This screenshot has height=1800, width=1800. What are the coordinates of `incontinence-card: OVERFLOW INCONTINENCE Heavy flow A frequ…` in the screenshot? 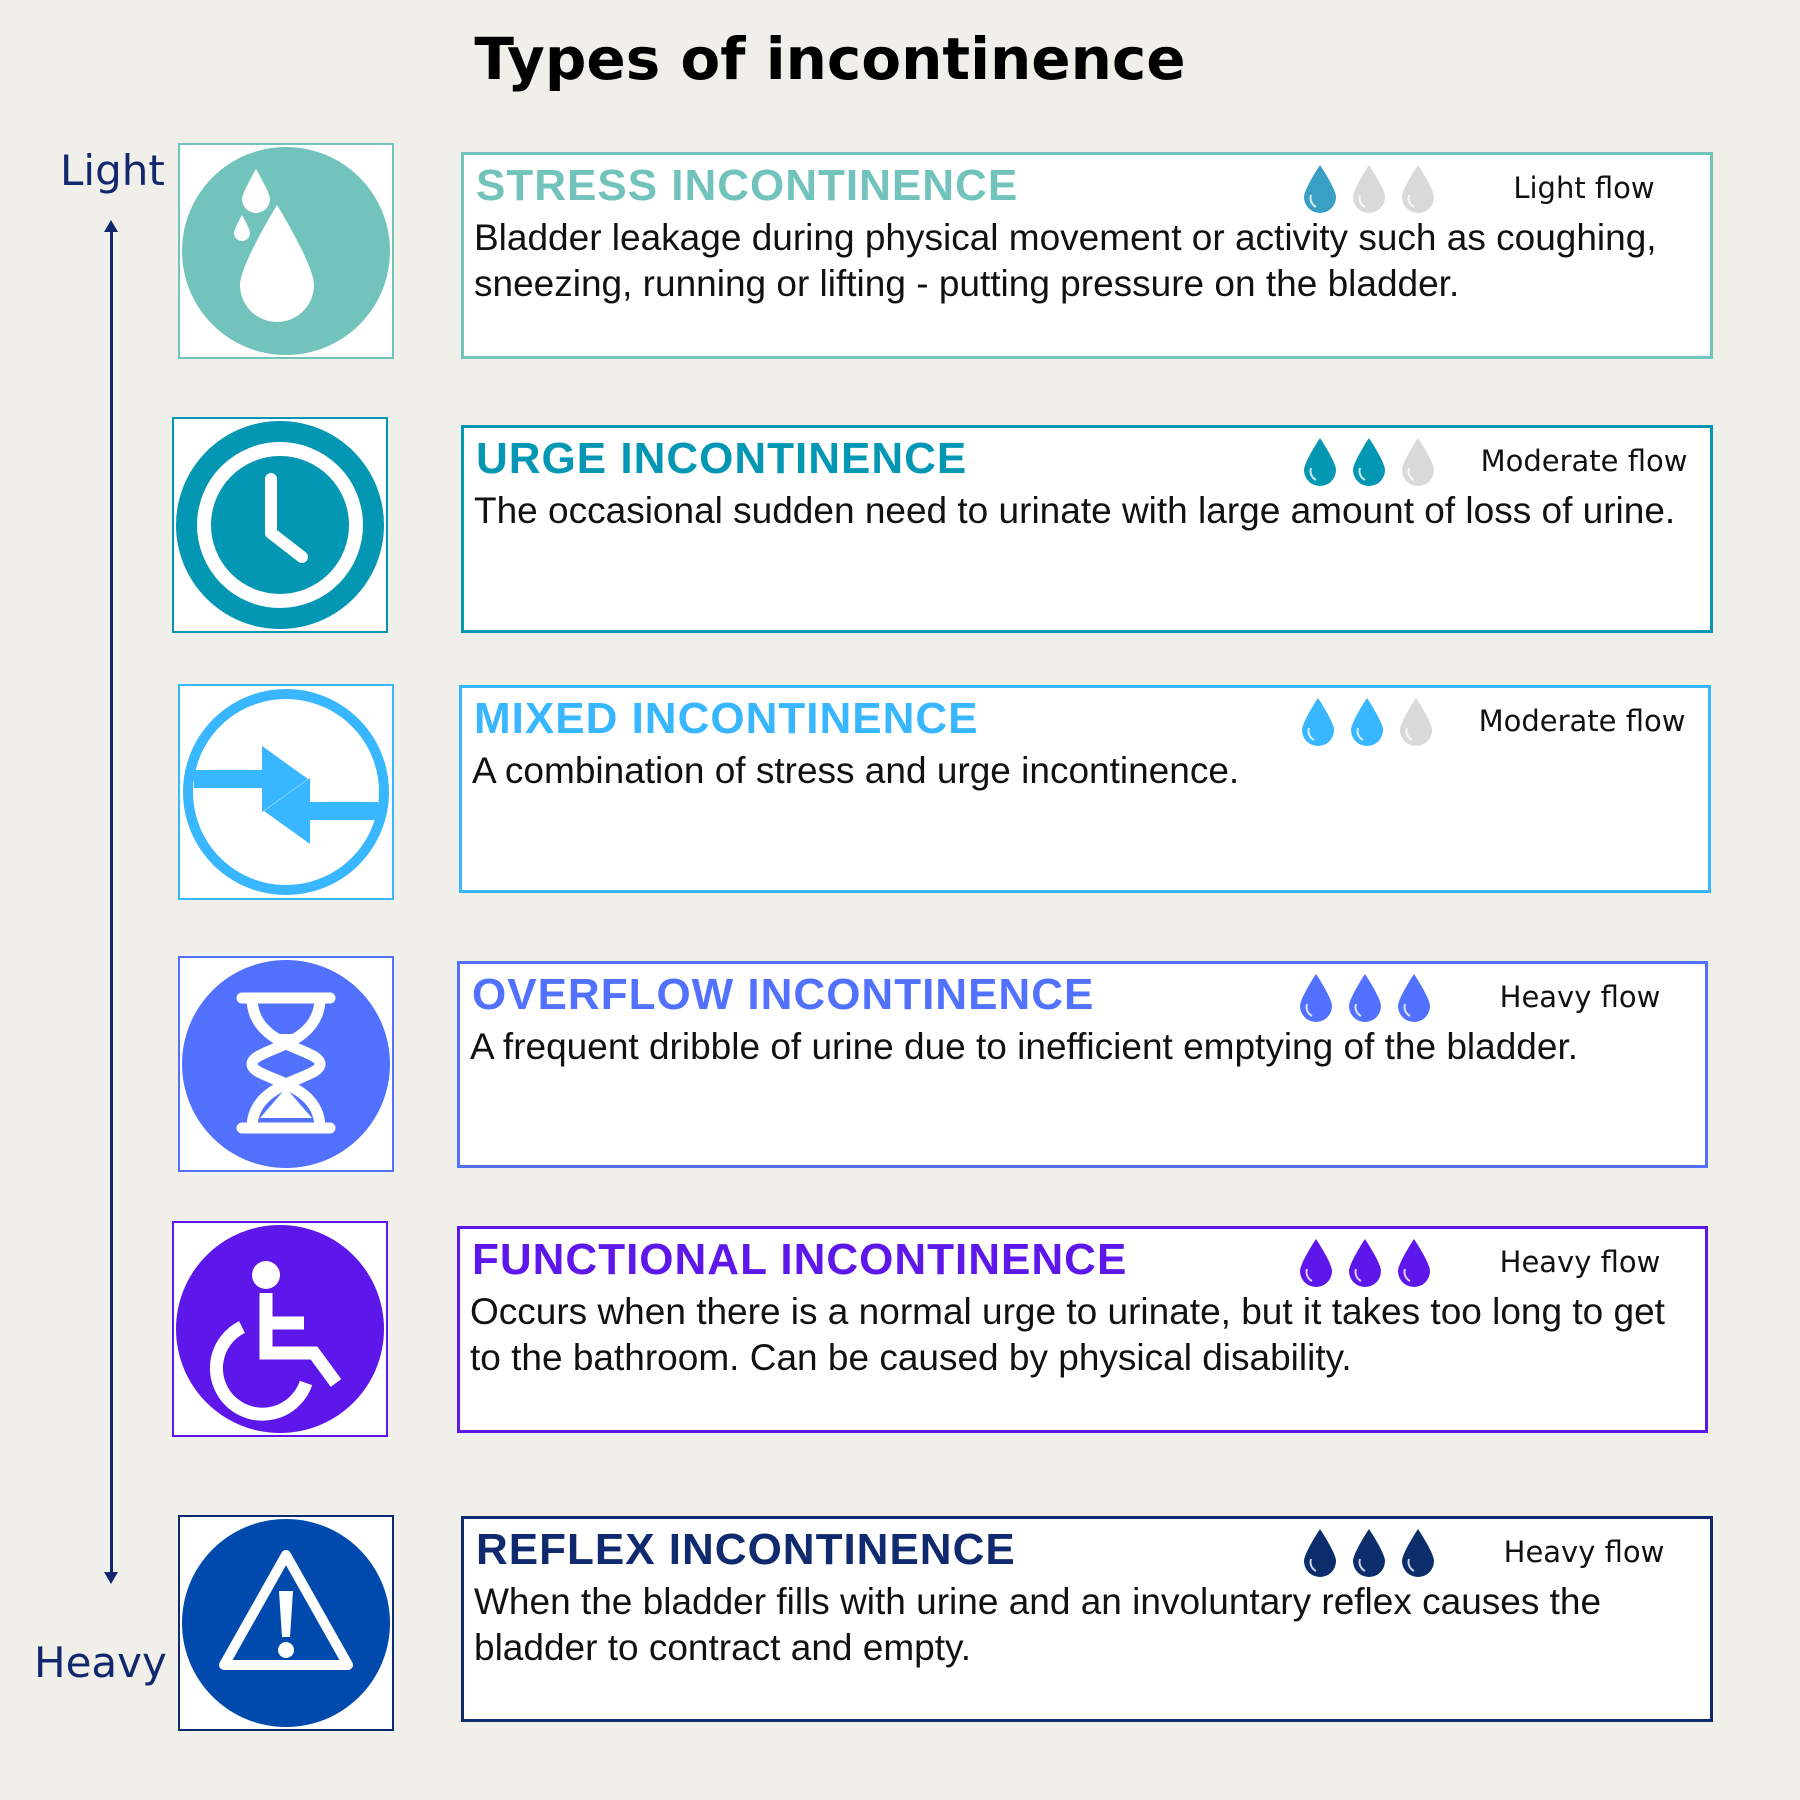 It's located at (1082, 1064).